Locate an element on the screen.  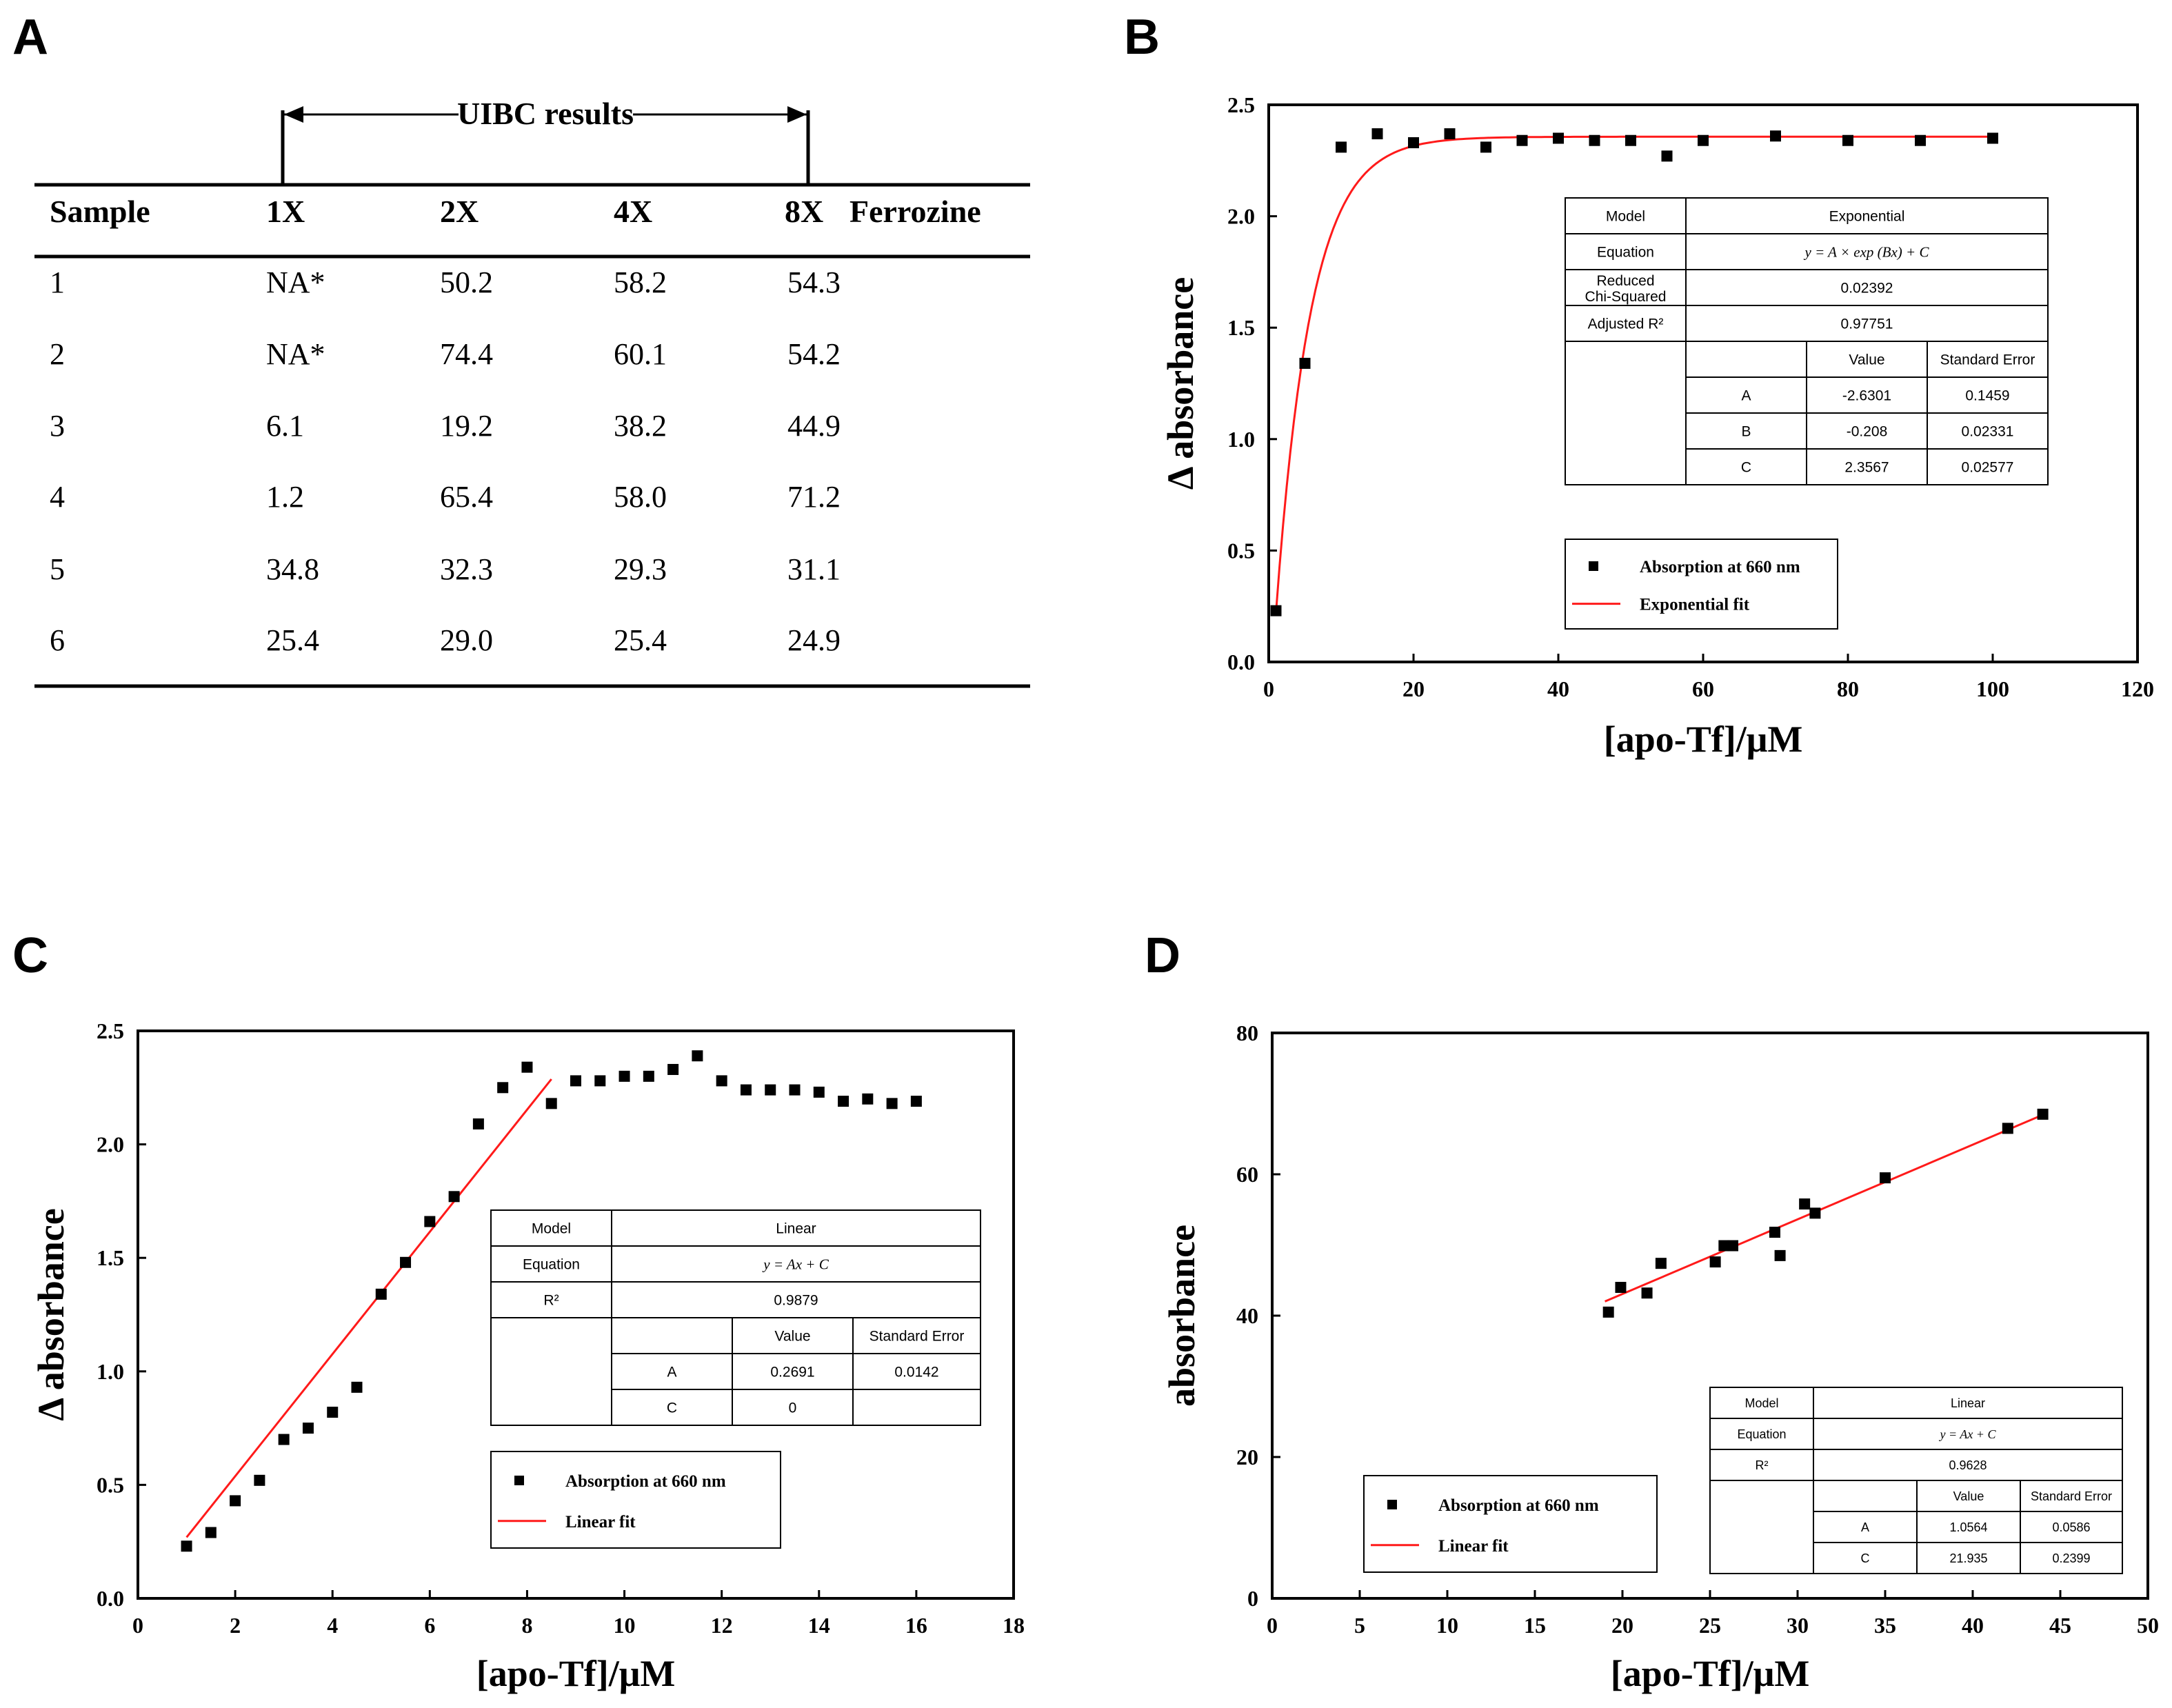
stats-value: 0.02392 is located at coordinates (1867, 288).